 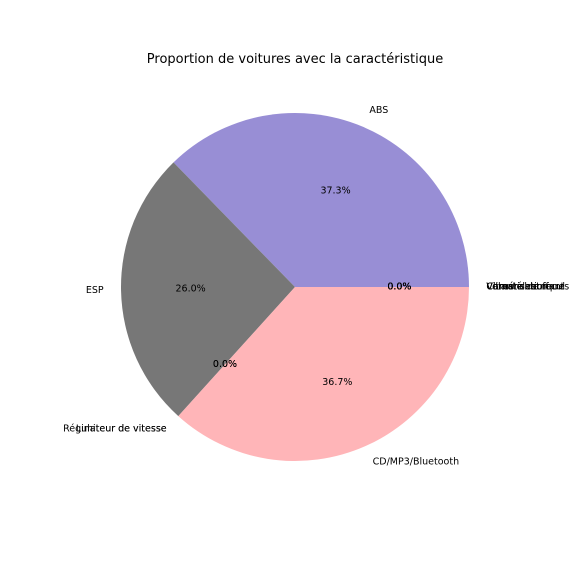 I want to click on slice-label-regulateur-de-vitesse: Régulateur de vitesse, so click(x=115, y=428).